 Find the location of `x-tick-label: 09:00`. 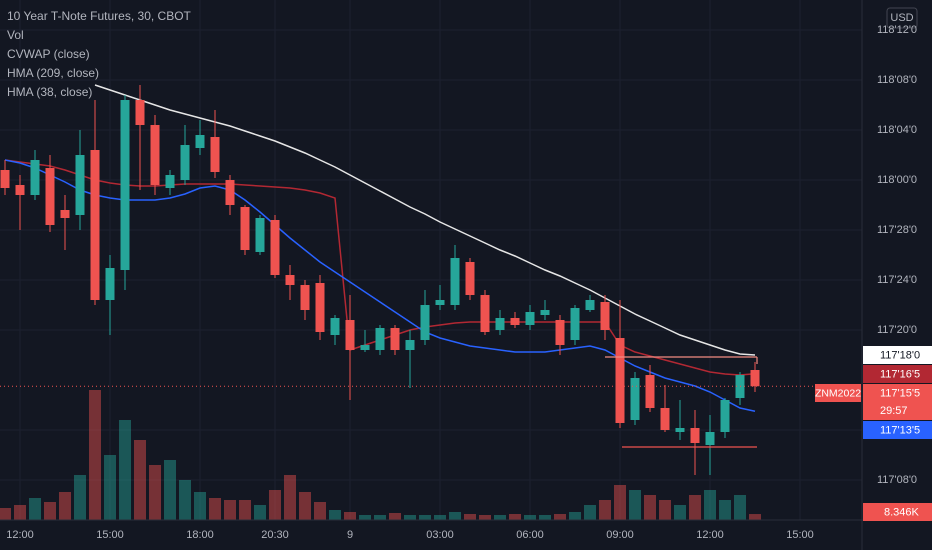

x-tick-label: 09:00 is located at coordinates (620, 535).